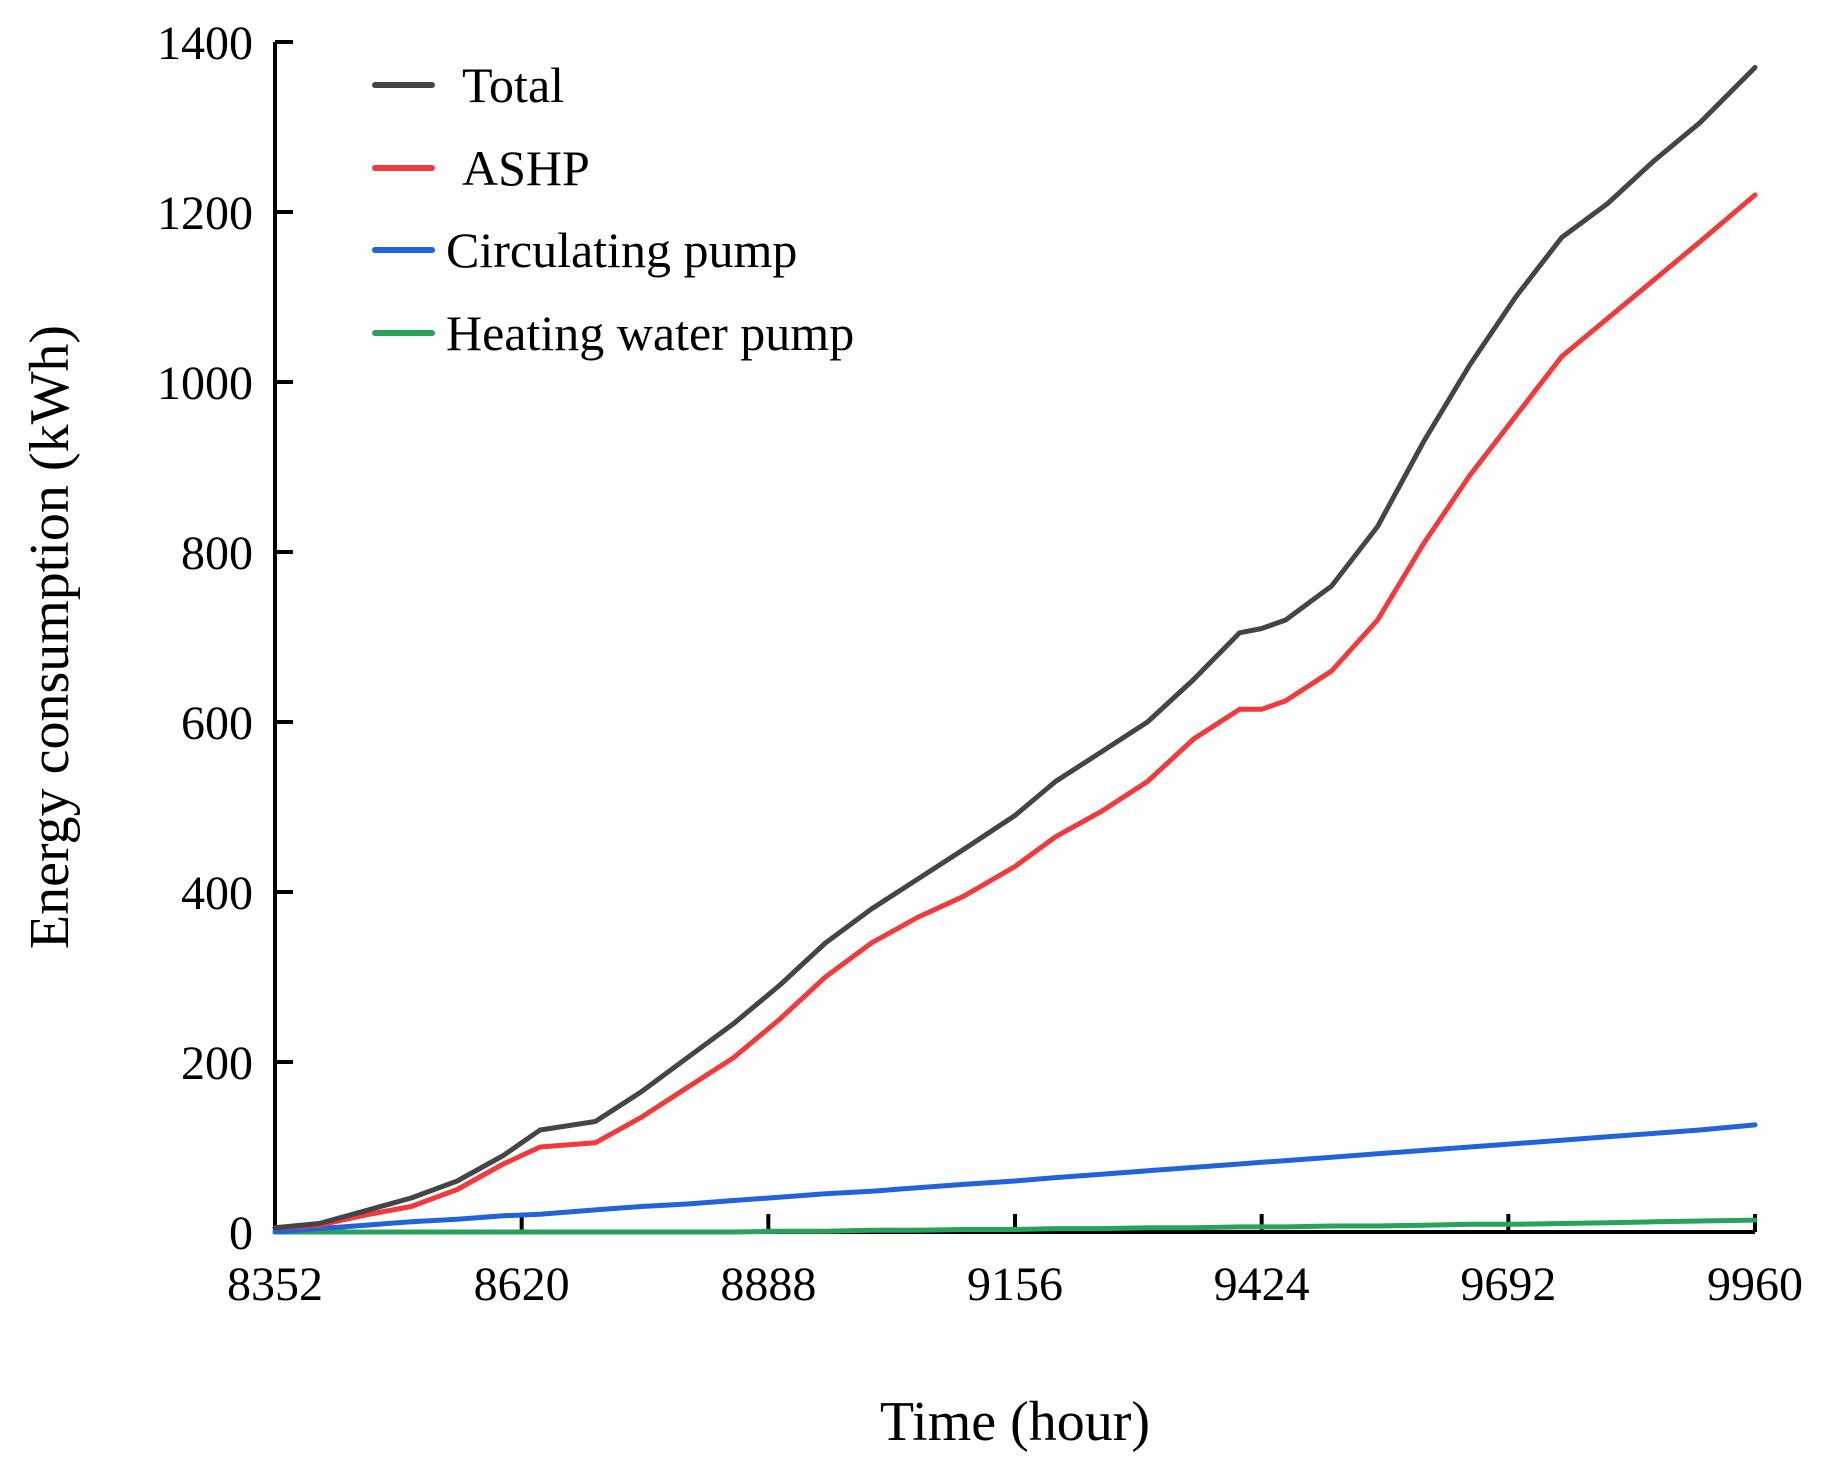 The image size is (1830, 1462). Describe the element at coordinates (217, 553) in the screenshot. I see `y-tick-label: 800` at that location.